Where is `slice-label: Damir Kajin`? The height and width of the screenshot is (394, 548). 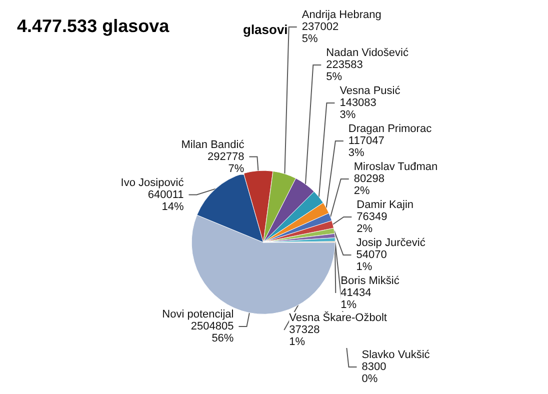
slice-label: Damir Kajin is located at coordinates (385, 205).